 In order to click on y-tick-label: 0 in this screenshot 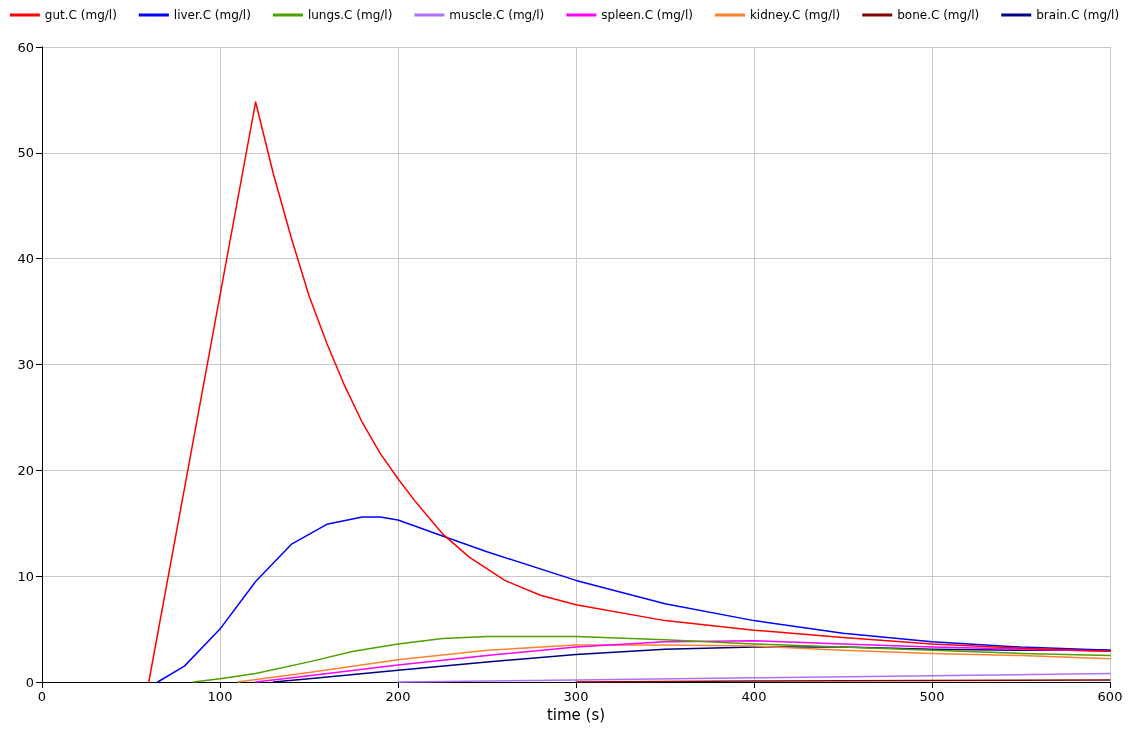, I will do `click(29, 682)`.